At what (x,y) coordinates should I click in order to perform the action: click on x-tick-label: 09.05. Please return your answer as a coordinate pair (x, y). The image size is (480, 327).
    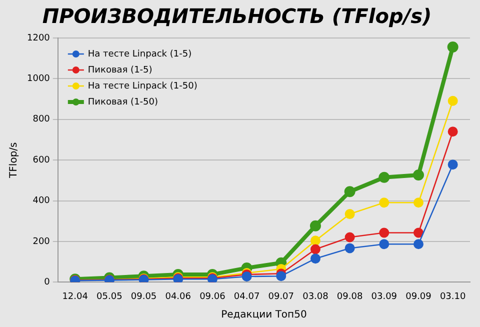
    Looking at the image, I should click on (143, 297).